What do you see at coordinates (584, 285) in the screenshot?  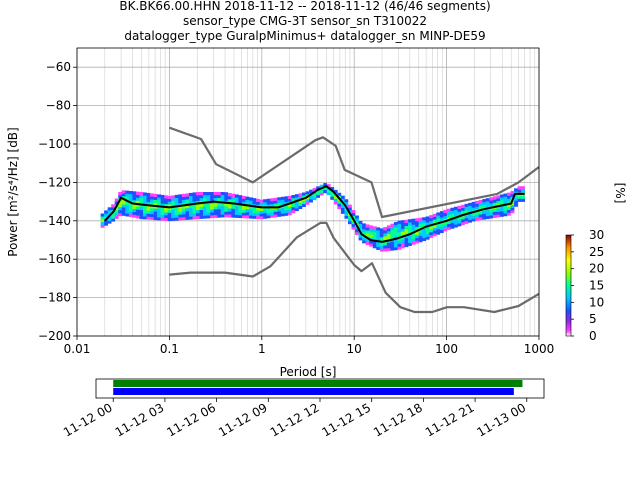 I see `colorbar: 0 5 10 15 20 25 30` at bounding box center [584, 285].